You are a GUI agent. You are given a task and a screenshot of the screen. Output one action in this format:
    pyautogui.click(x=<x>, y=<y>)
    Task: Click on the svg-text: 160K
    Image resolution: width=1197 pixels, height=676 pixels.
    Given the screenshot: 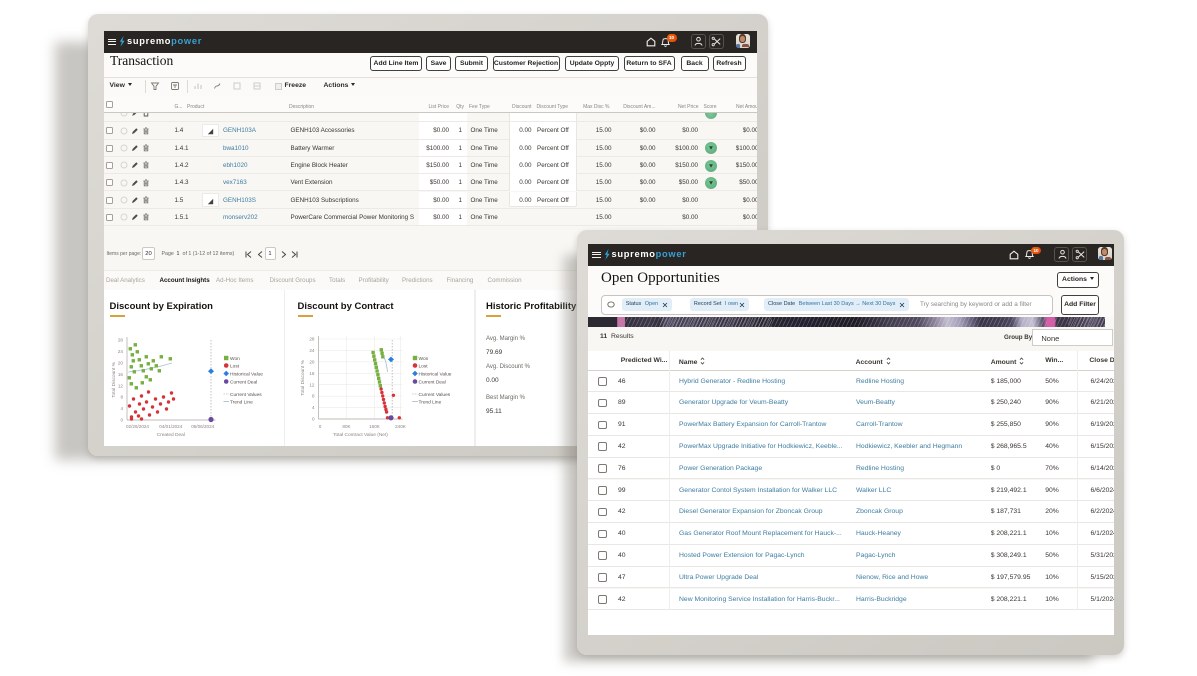 What is the action you would take?
    pyautogui.click(x=375, y=426)
    